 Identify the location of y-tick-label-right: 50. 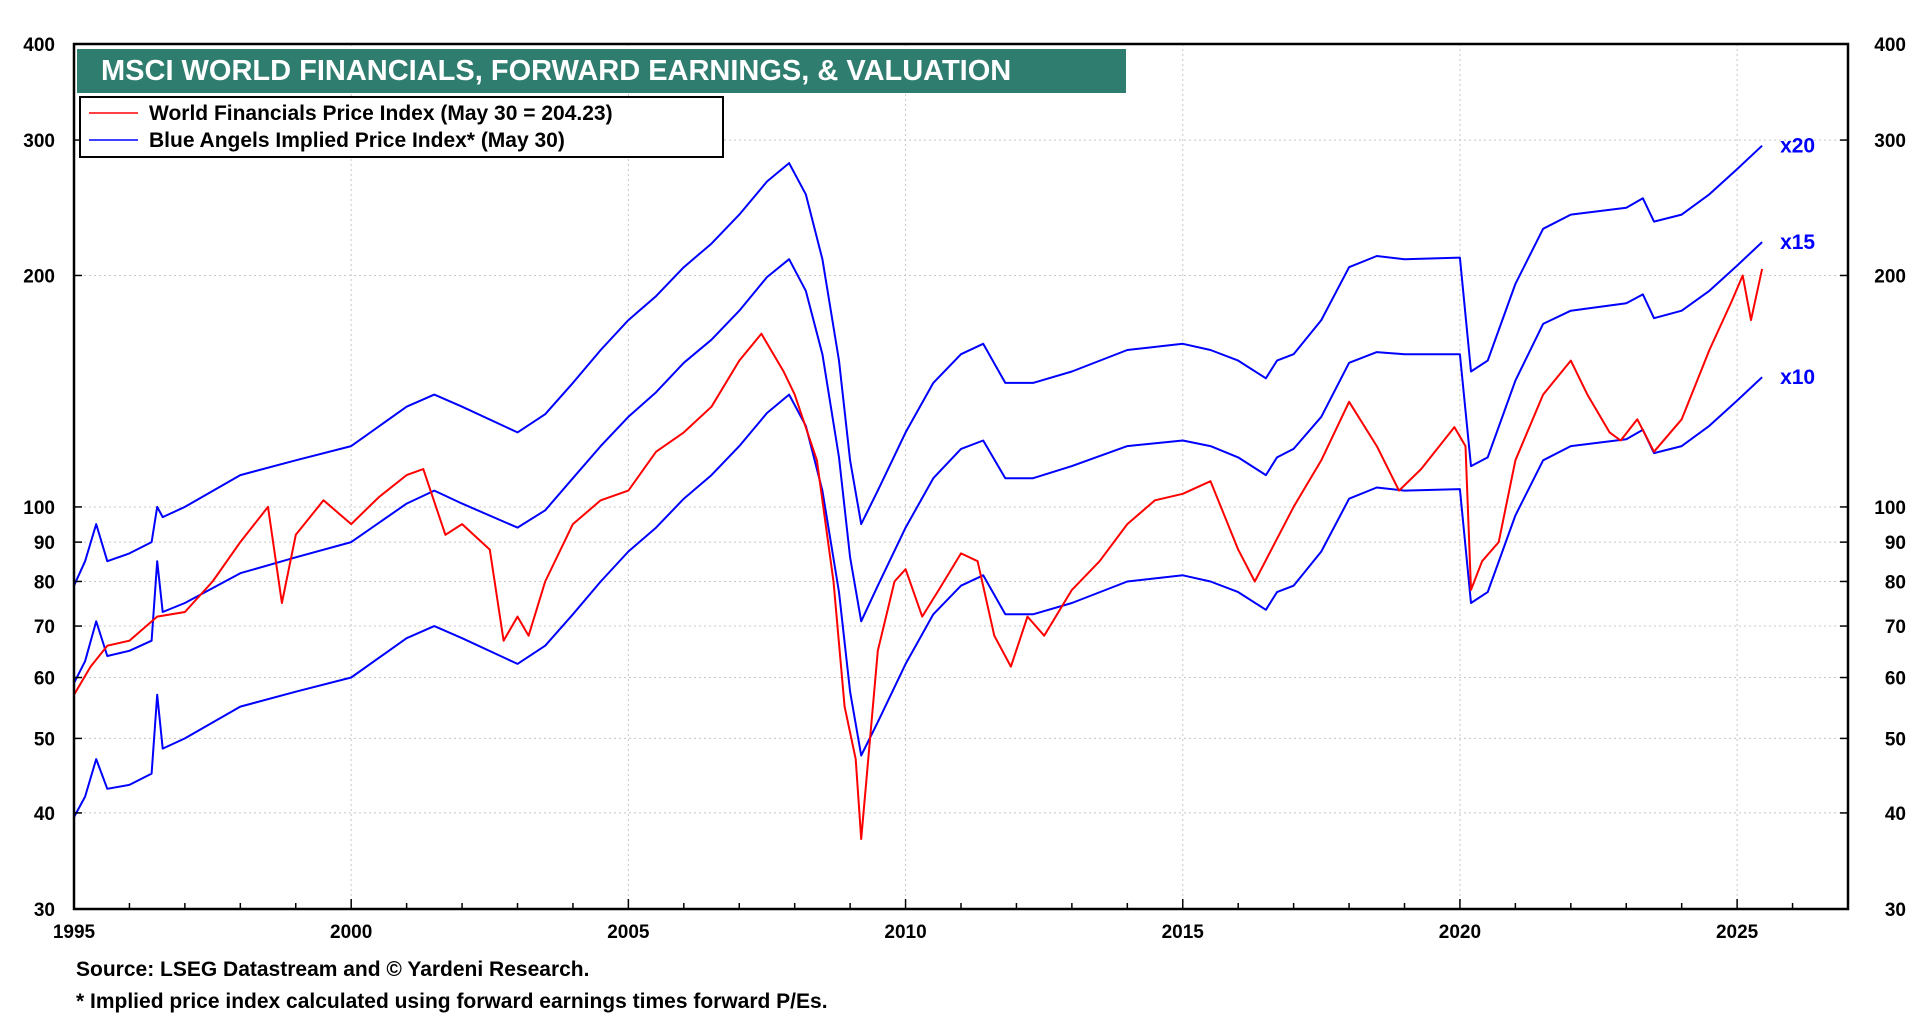
(1895, 739).